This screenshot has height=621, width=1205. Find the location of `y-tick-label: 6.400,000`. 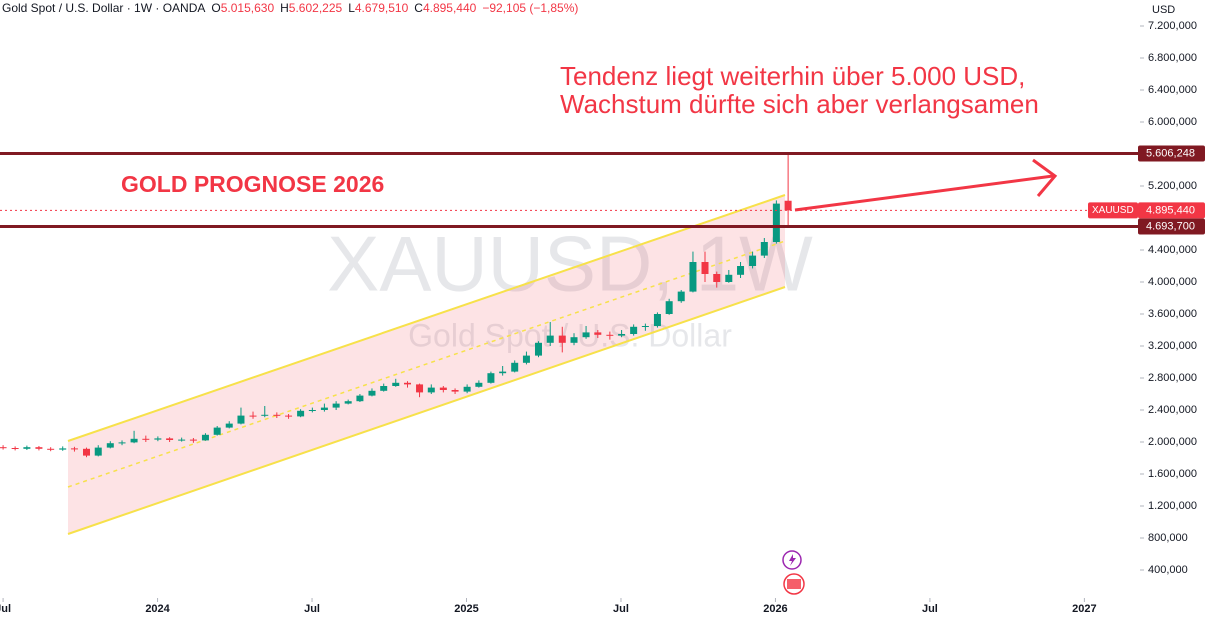

y-tick-label: 6.400,000 is located at coordinates (1172, 90).